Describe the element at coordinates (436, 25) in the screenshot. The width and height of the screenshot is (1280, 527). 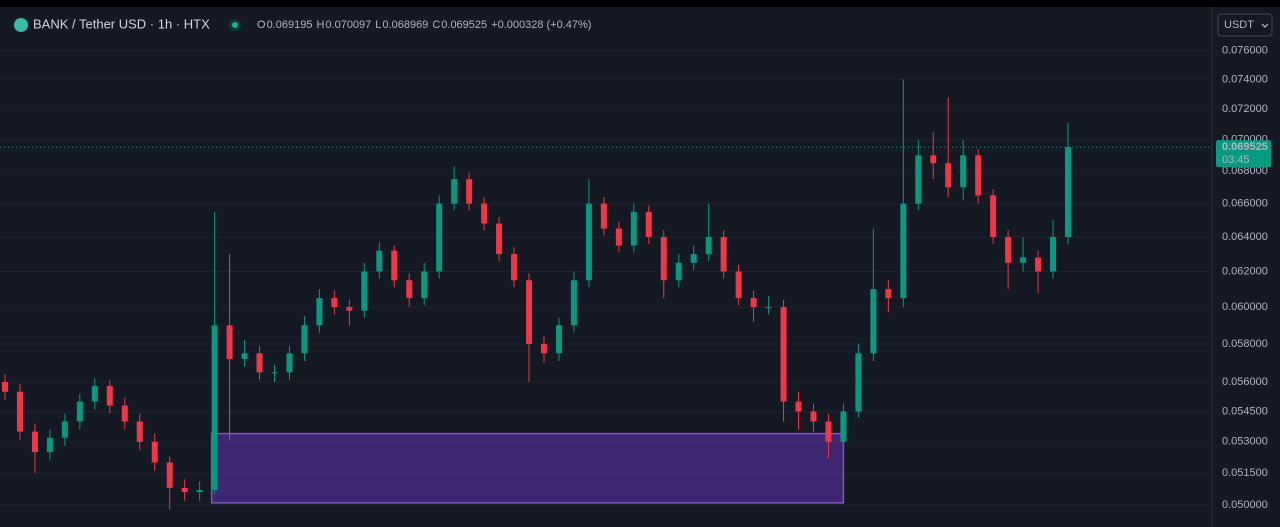
I see `ohlc-key: C` at that location.